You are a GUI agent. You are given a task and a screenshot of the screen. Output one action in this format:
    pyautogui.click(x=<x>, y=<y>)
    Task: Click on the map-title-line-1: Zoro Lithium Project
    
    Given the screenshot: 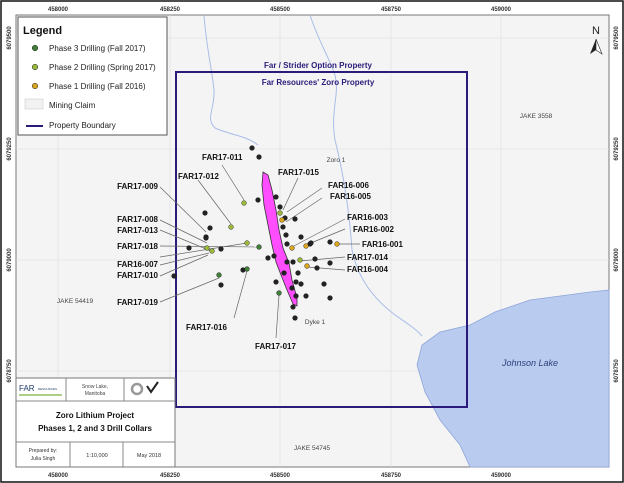 What is the action you would take?
    pyautogui.click(x=95, y=415)
    